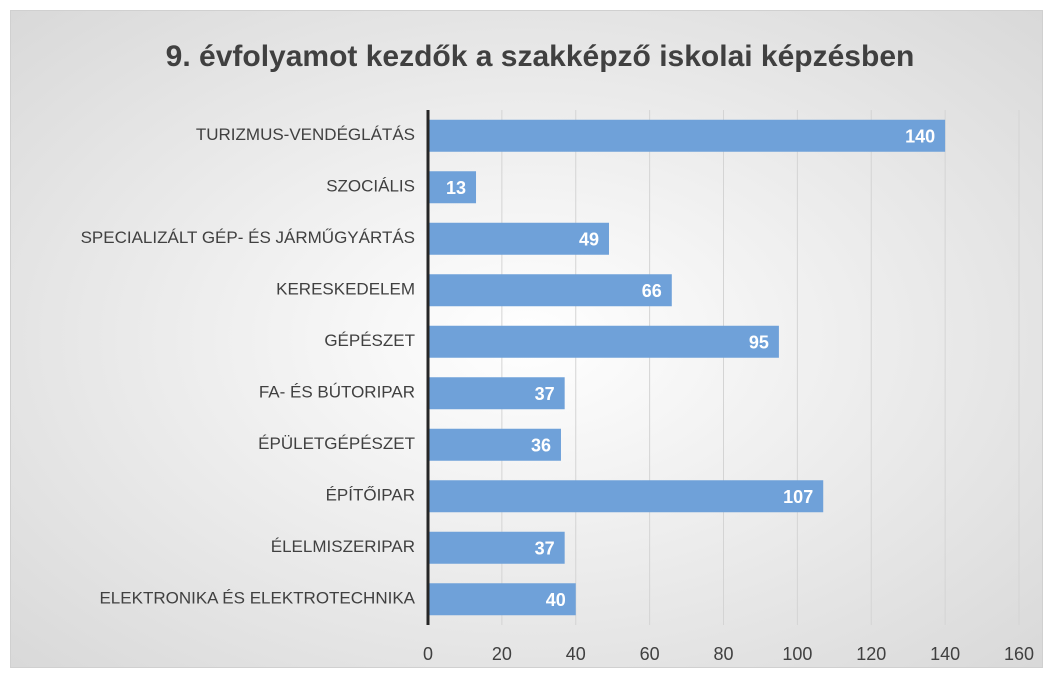 The image size is (1053, 676). I want to click on y-tick-label: SZOCIÁLIS, so click(370, 186).